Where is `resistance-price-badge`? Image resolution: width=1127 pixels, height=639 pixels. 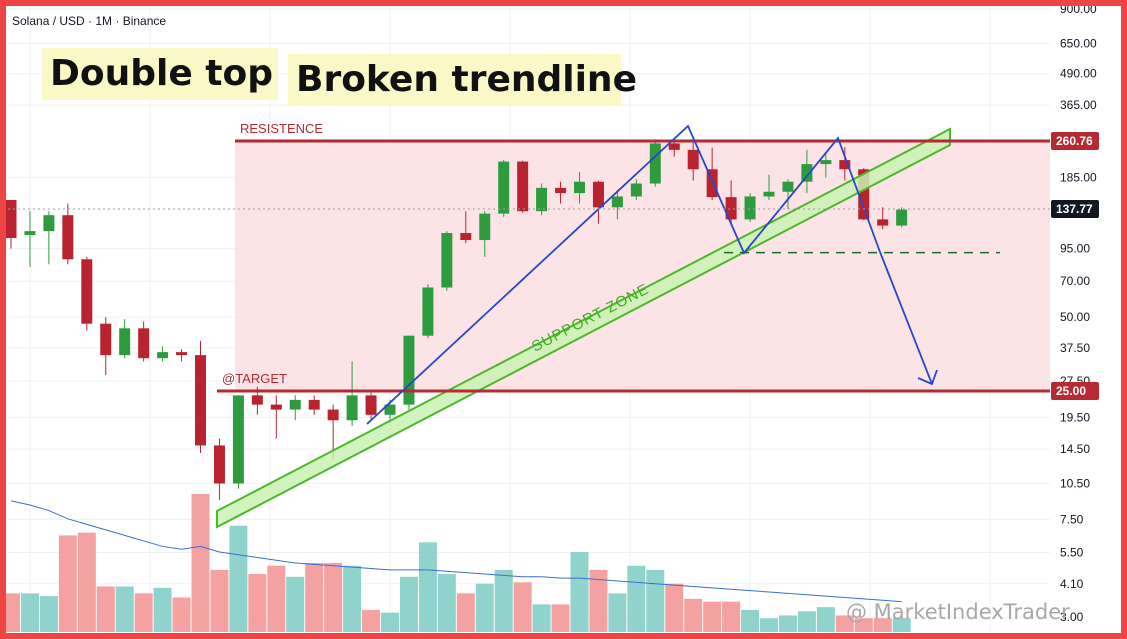 resistance-price-badge is located at coordinates (1075, 141).